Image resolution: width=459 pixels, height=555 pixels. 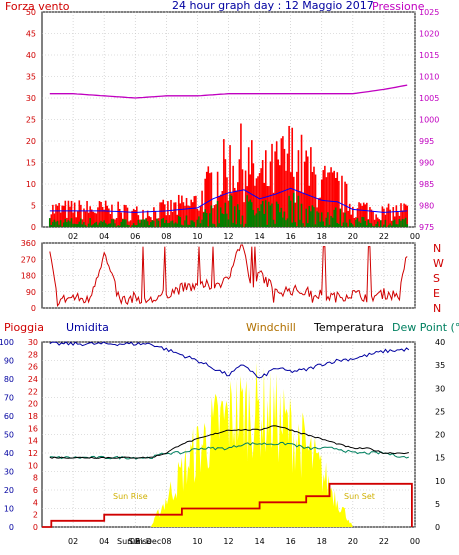 What do you see at coordinates (9, 453) in the screenshot?
I see `humidity-tick: 40` at bounding box center [9, 453].